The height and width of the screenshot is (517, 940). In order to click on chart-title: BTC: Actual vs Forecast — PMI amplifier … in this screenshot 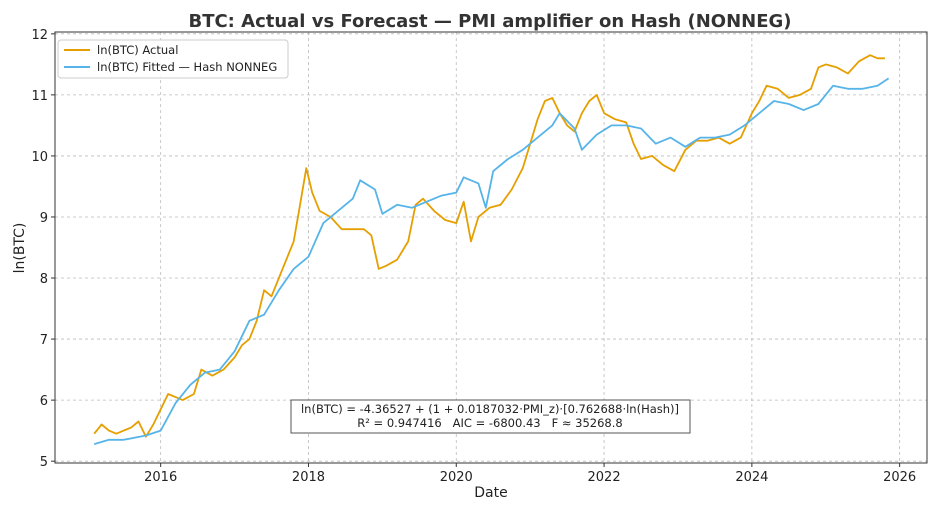, I will do `click(489, 21)`.